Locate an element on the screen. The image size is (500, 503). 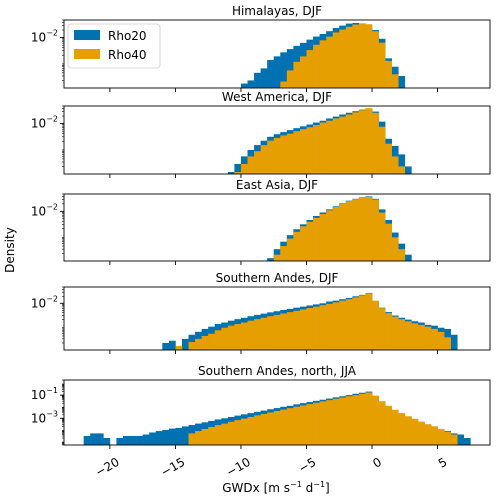
legend: Rho20 Rho40 is located at coordinates (114, 46).